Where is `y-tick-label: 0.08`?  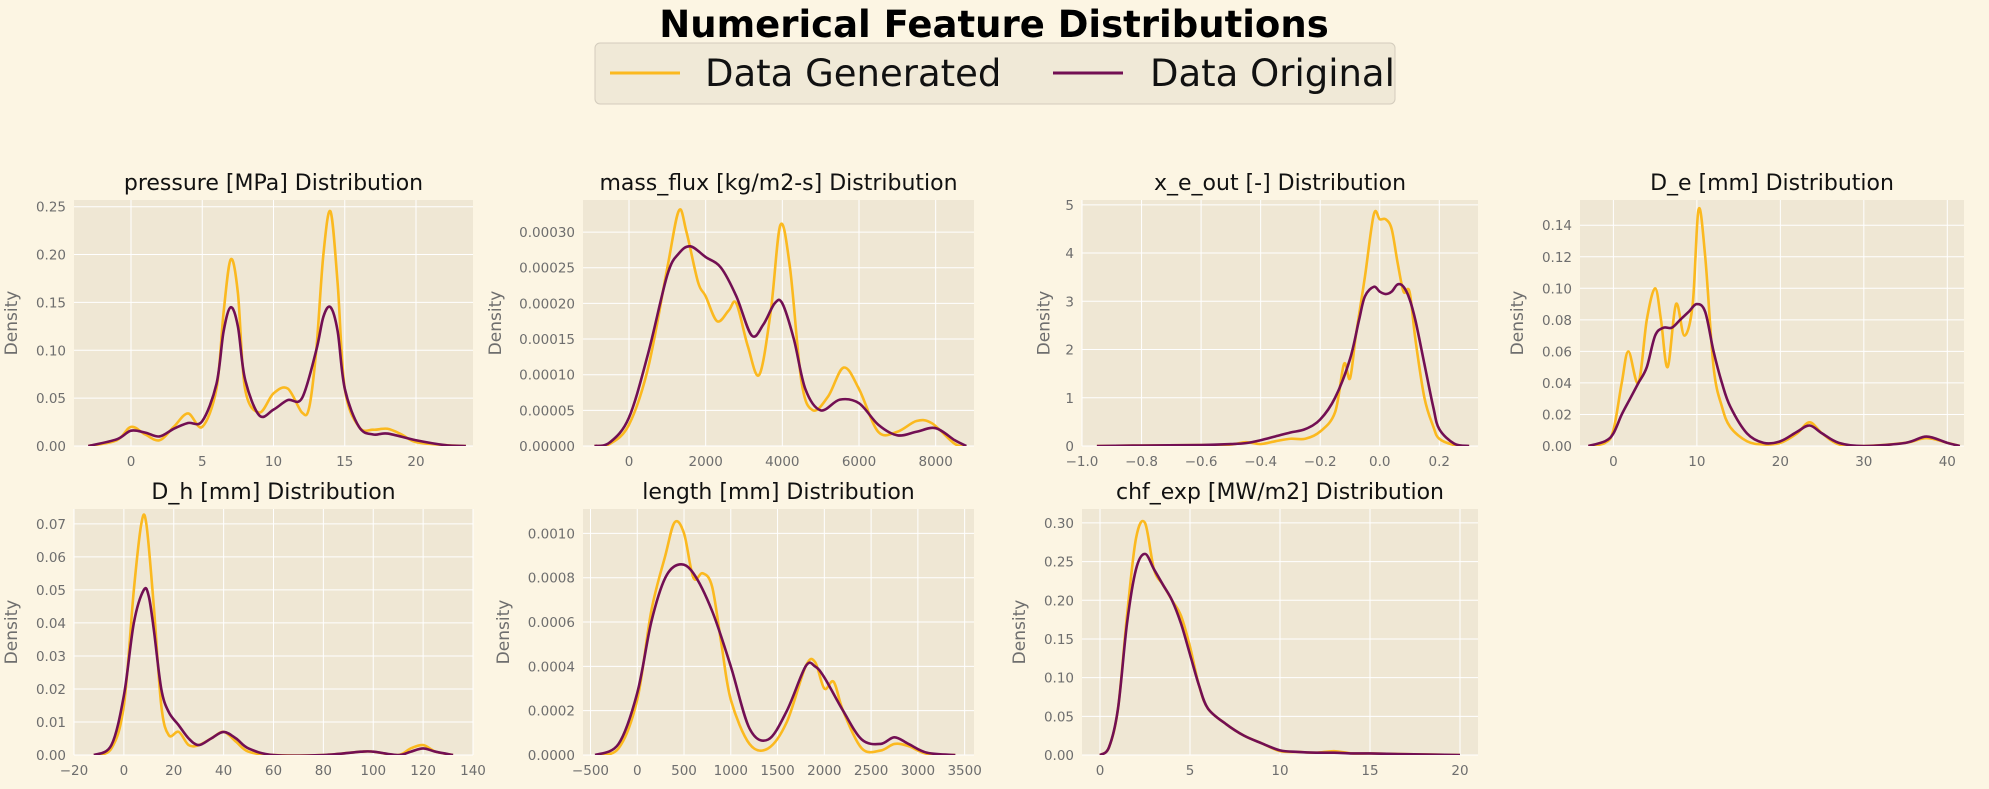 y-tick-label: 0.08 is located at coordinates (1557, 321).